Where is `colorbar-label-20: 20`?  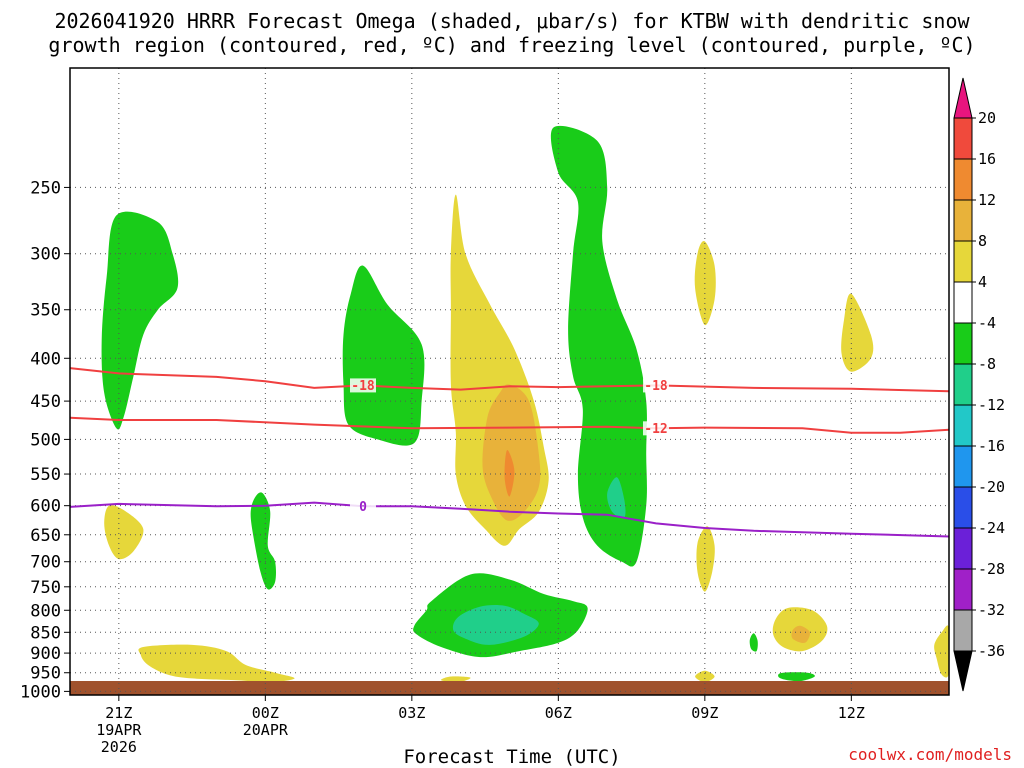
colorbar-label-20: 20 is located at coordinates (987, 118).